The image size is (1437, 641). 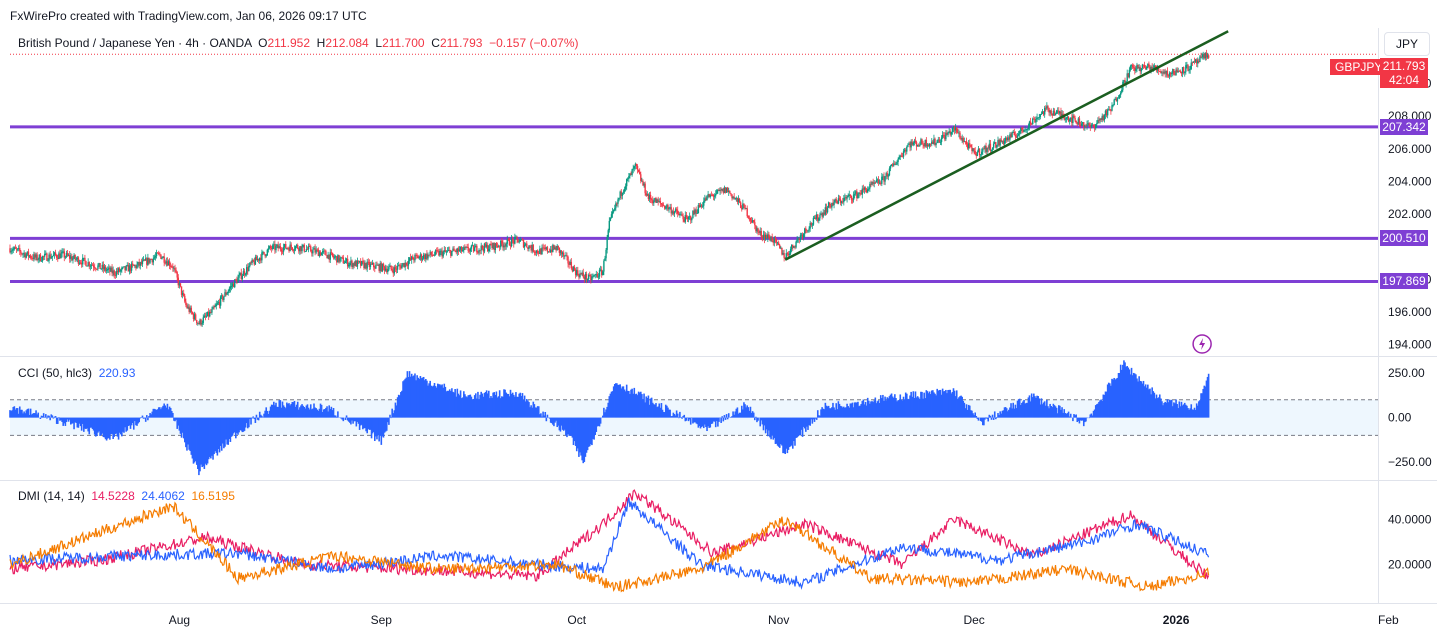 I want to click on currency-button: JPY, so click(x=1407, y=44).